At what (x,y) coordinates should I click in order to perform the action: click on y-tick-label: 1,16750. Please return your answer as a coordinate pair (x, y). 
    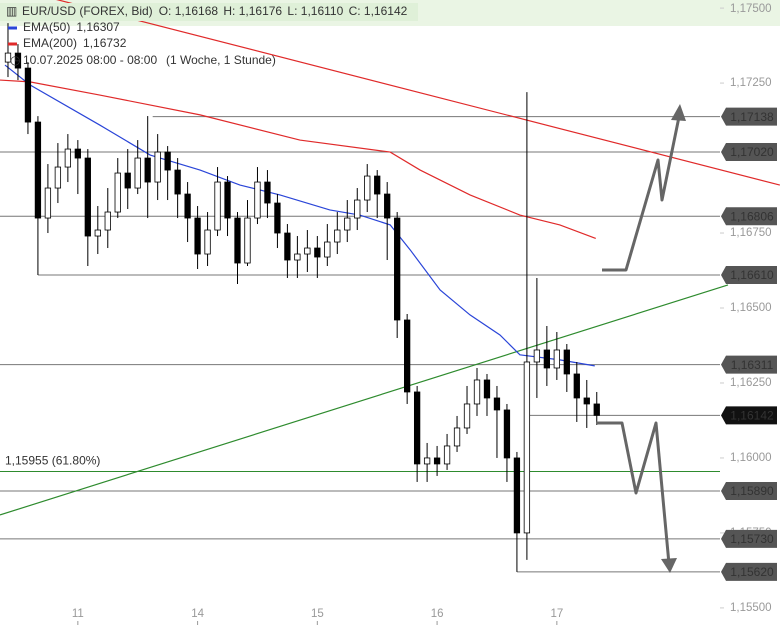
    Looking at the image, I should click on (751, 233).